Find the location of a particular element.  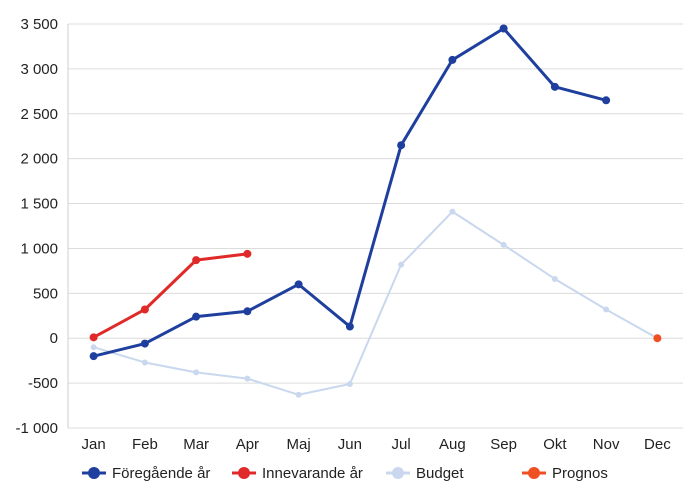

x-tick-label: Sep is located at coordinates (503, 444).